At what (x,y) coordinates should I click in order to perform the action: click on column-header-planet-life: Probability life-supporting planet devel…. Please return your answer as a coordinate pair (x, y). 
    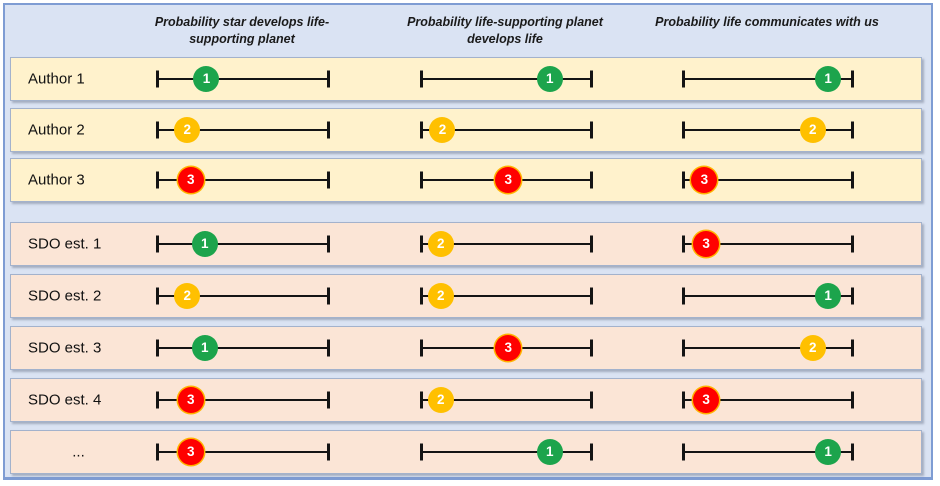
    Looking at the image, I should click on (505, 30).